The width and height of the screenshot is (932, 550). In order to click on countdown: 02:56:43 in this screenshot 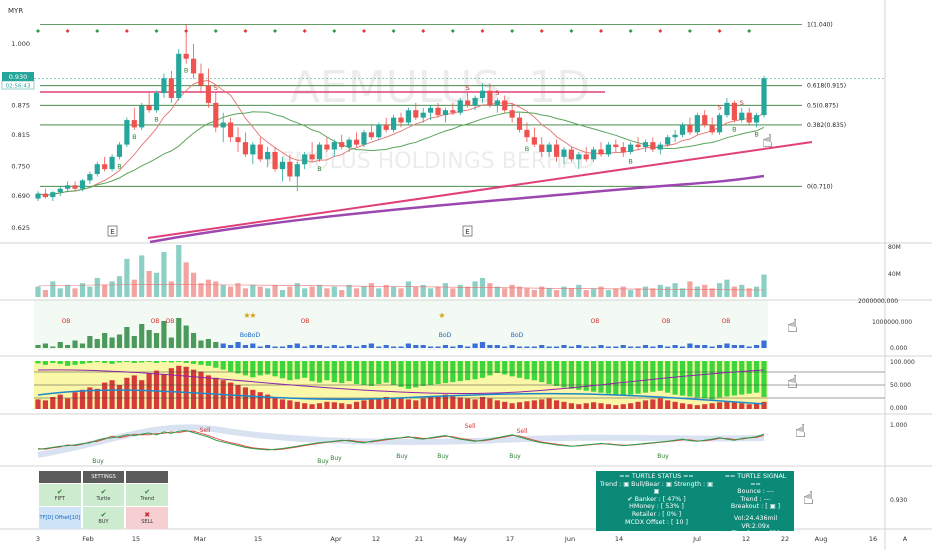, I will do `click(18, 87)`.